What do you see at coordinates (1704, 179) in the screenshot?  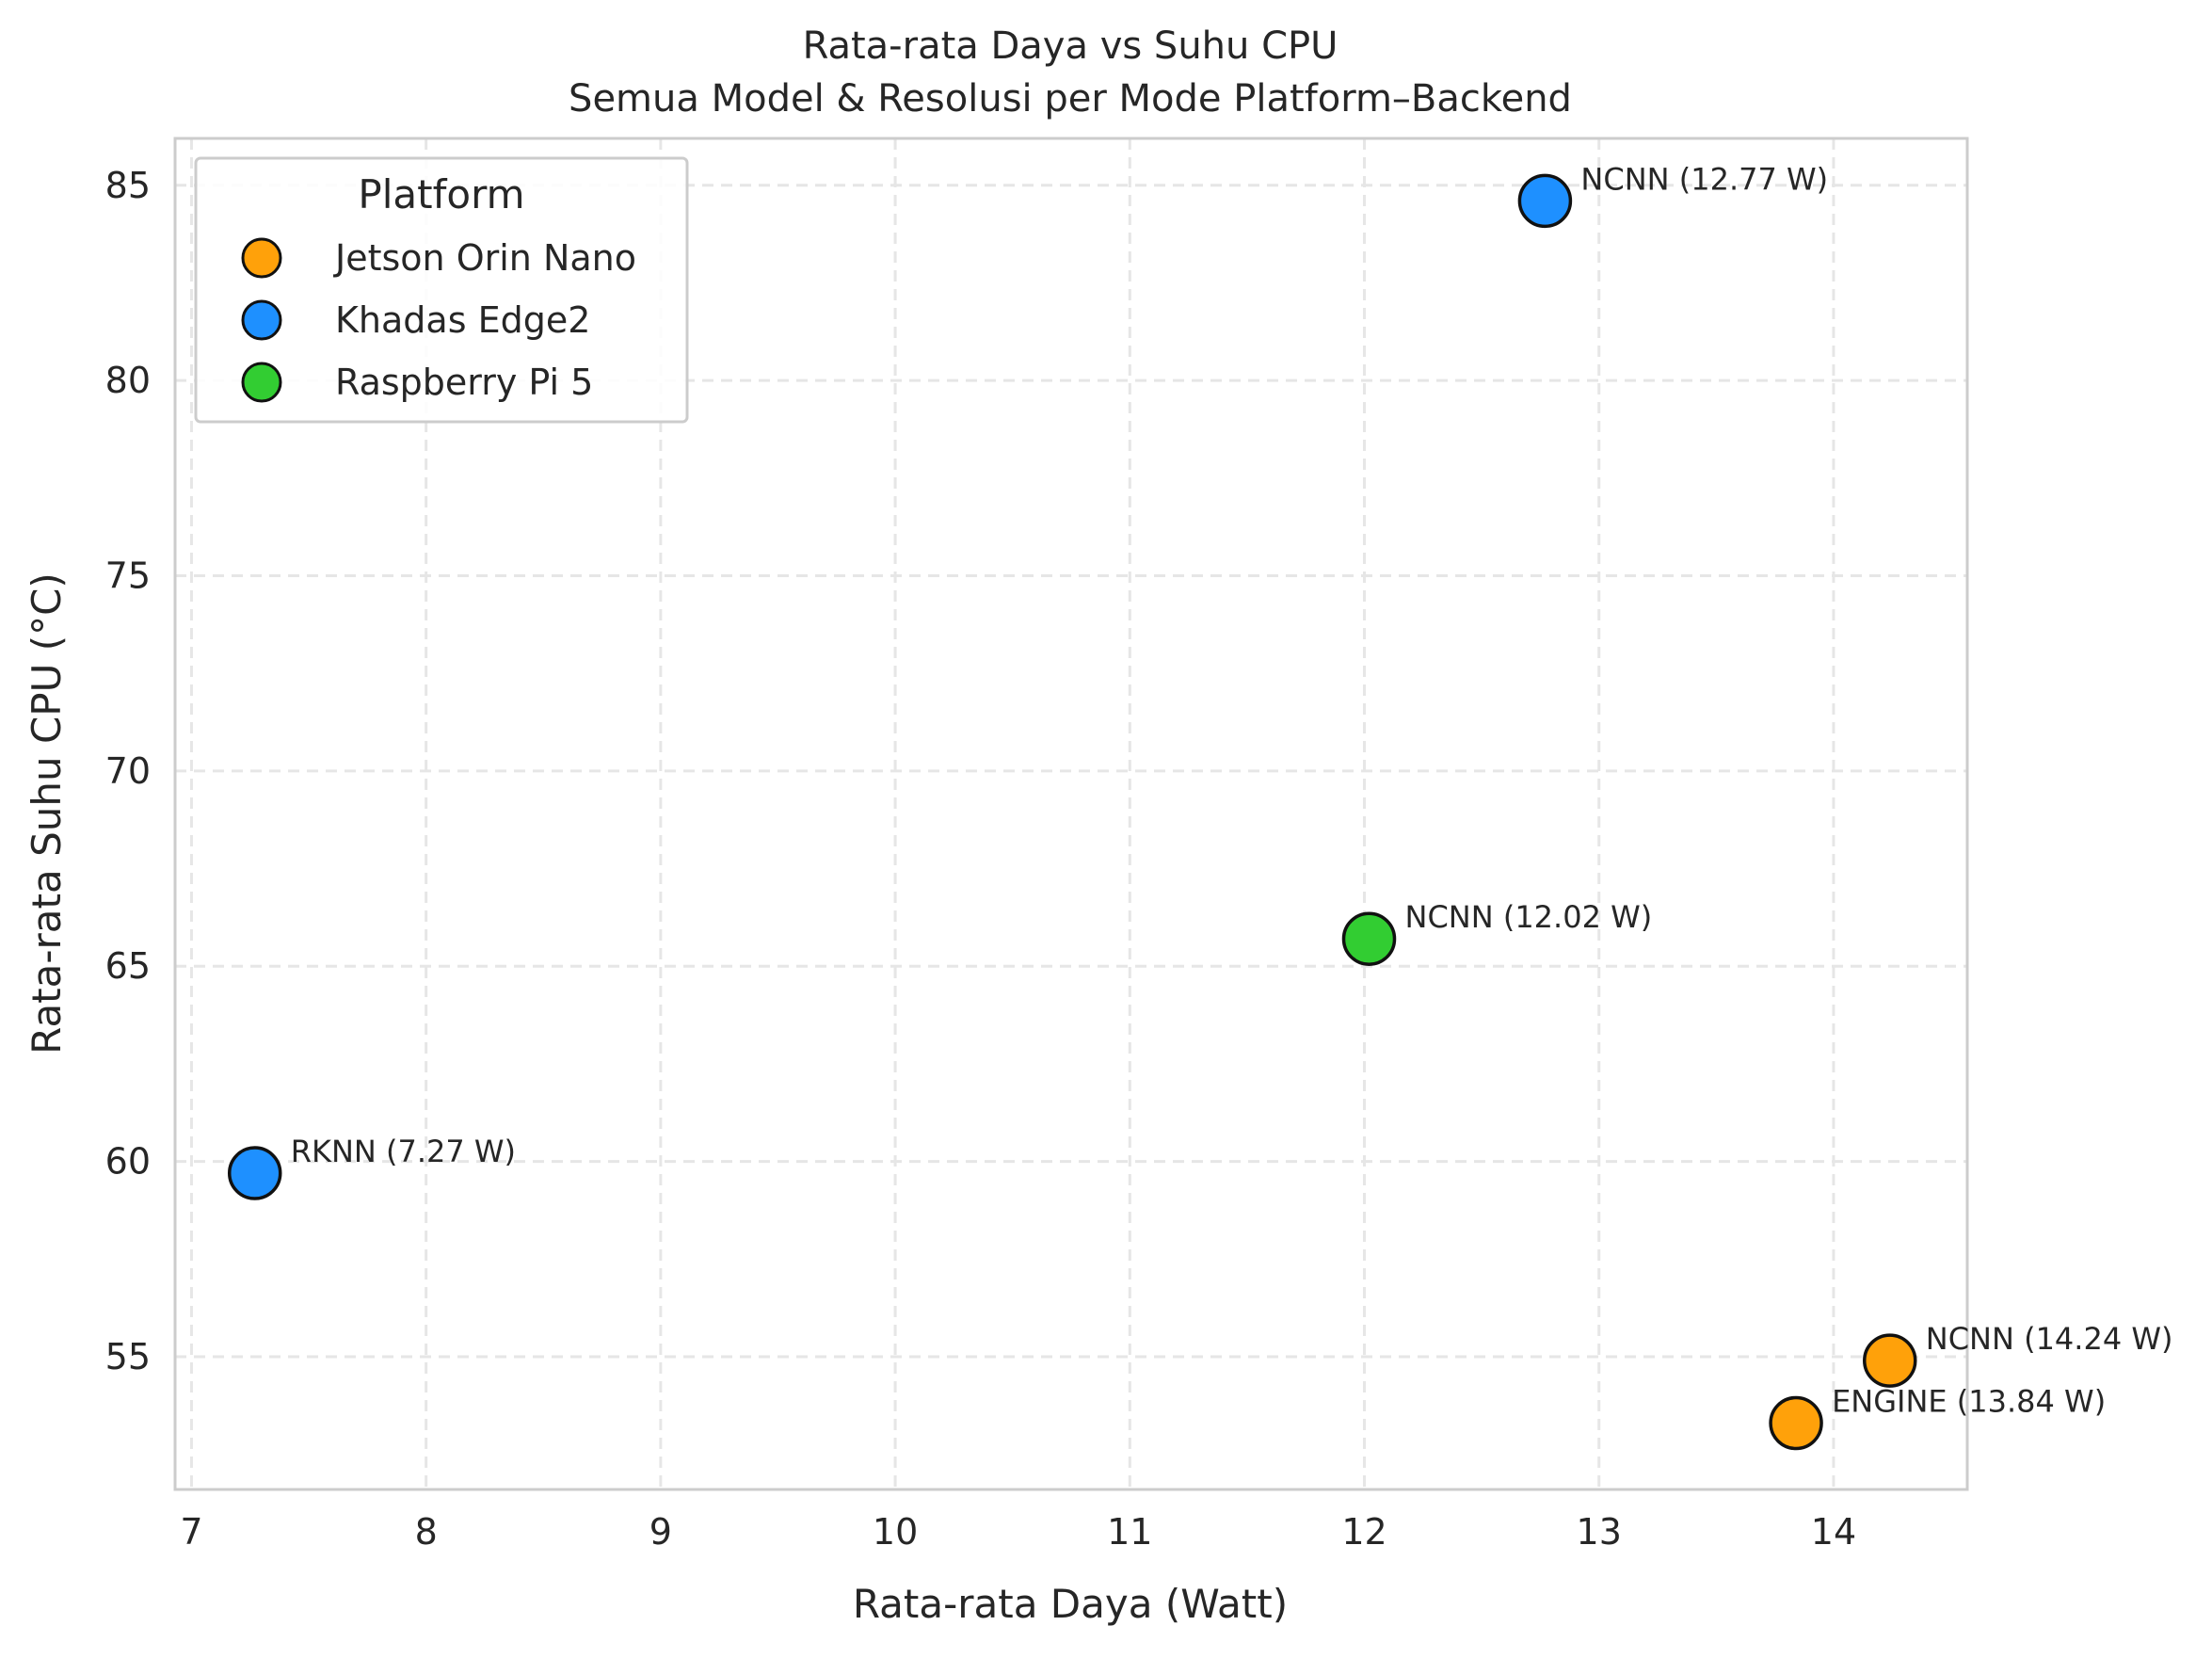 I see `data-label: NCNN (12.77 W)` at bounding box center [1704, 179].